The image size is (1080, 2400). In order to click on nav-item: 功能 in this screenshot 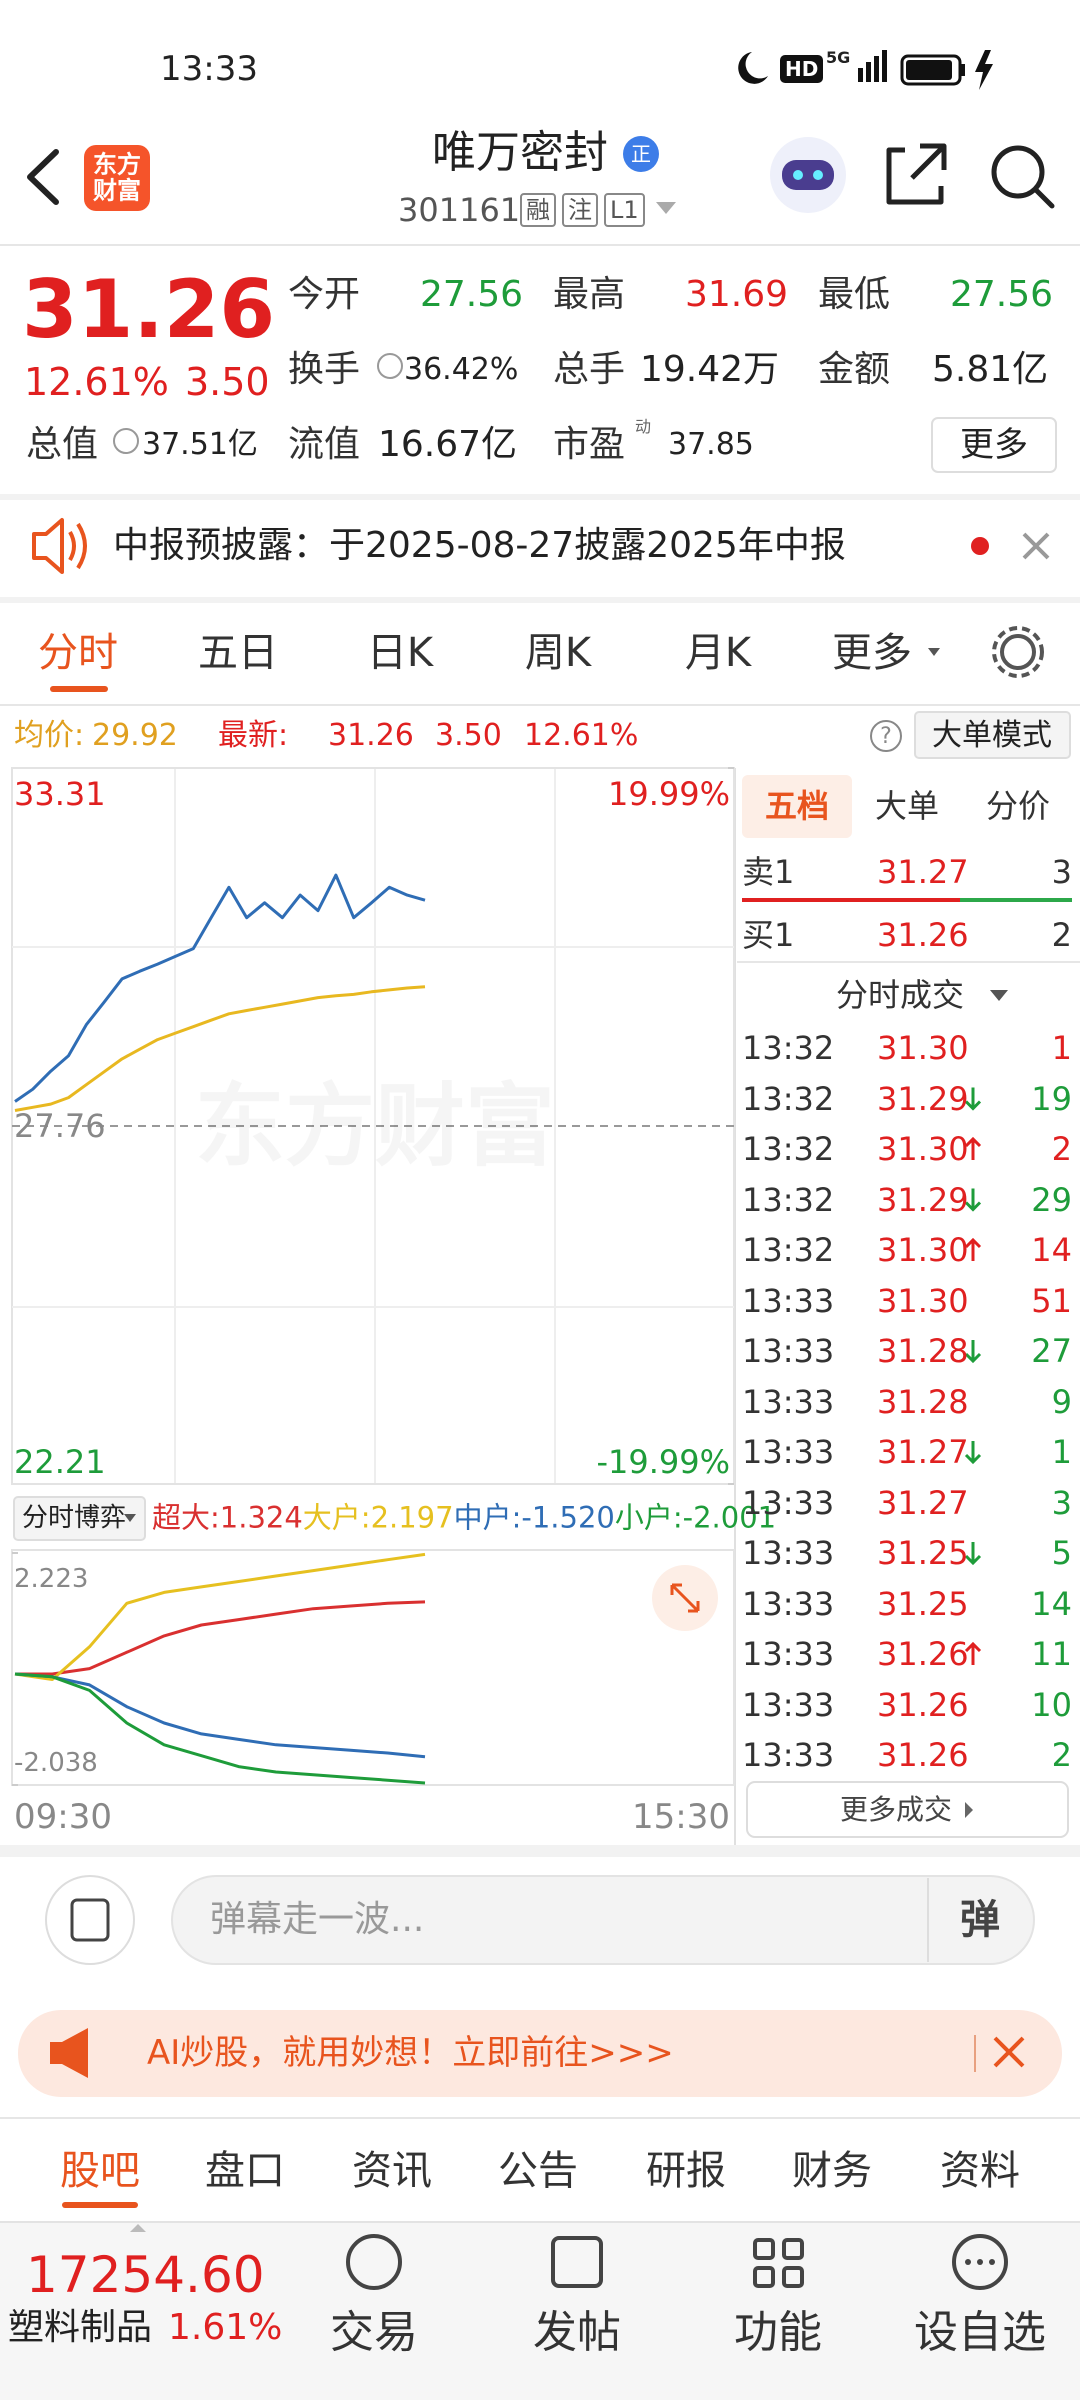, I will do `click(778, 2332)`.